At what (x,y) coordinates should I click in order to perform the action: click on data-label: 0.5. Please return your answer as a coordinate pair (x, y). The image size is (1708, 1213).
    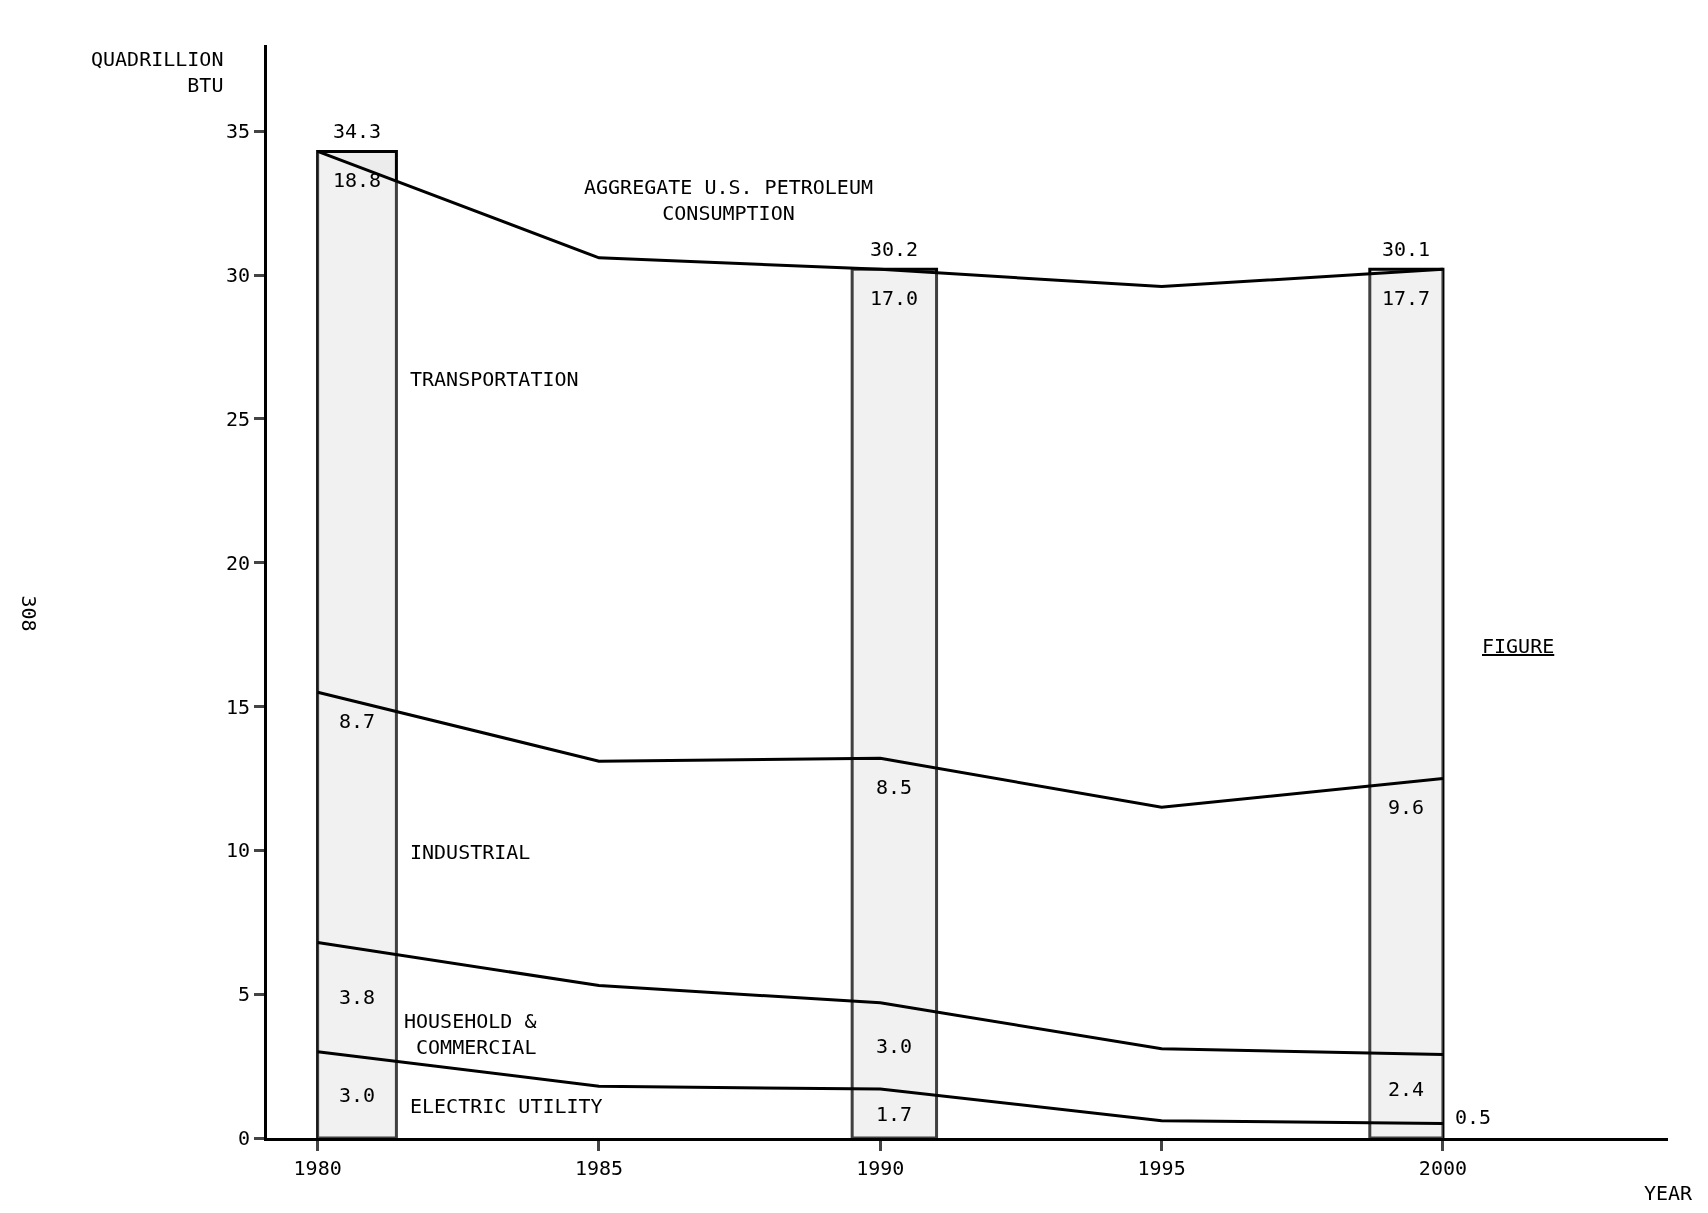
    Looking at the image, I should click on (1473, 1117).